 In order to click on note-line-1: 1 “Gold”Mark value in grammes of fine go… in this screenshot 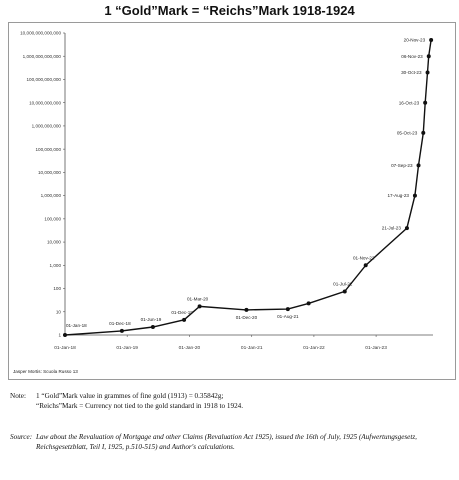, I will do `click(130, 396)`.